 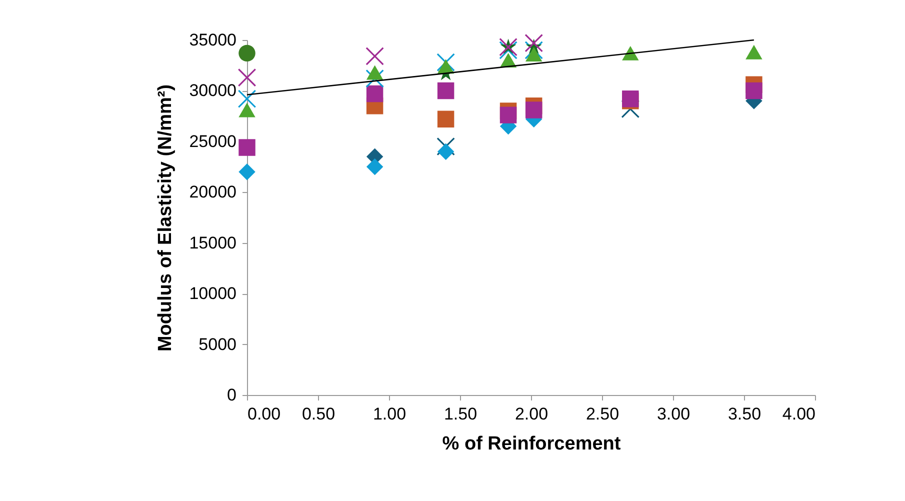 What do you see at coordinates (673, 414) in the screenshot?
I see `x-tick-label: 3.00` at bounding box center [673, 414].